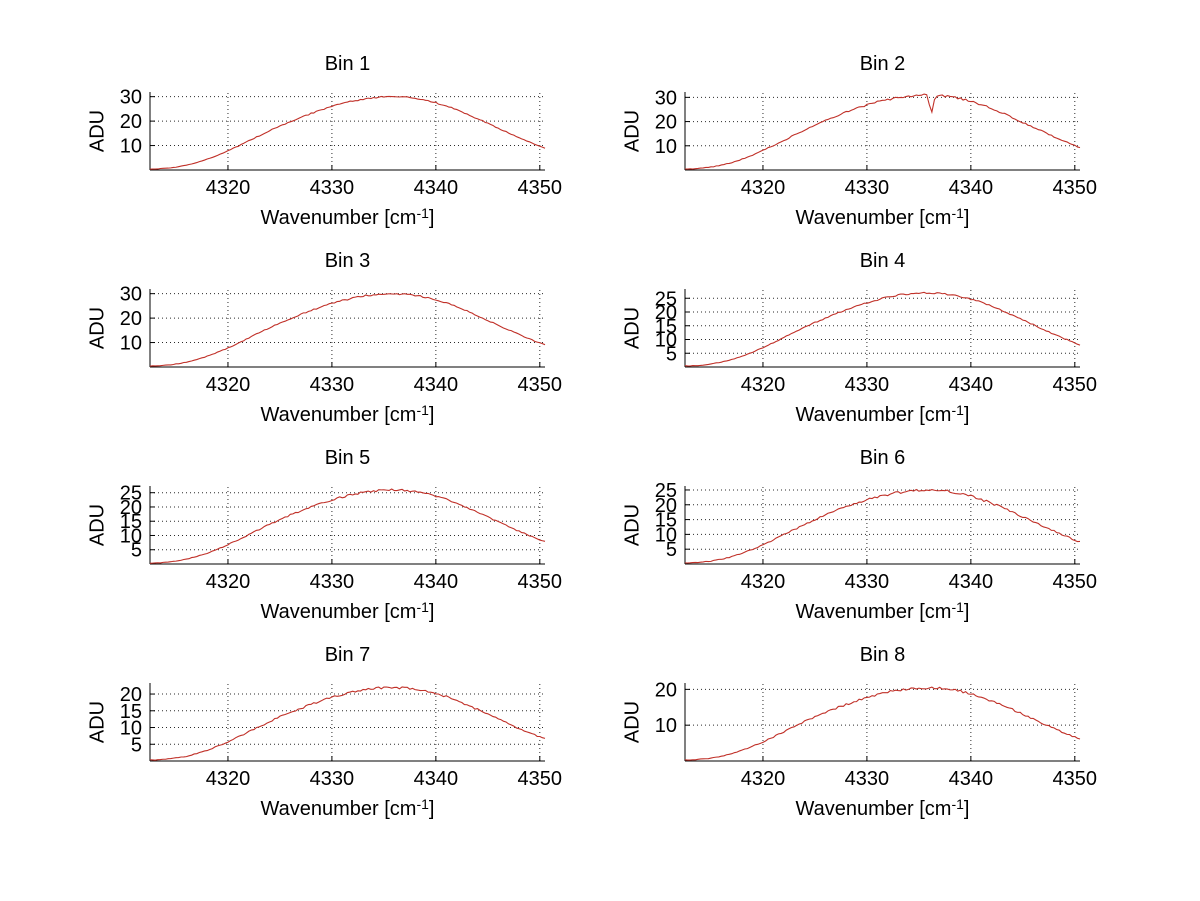 The width and height of the screenshot is (1200, 901). What do you see at coordinates (666, 491) in the screenshot?
I see `y-tick-label: 25` at bounding box center [666, 491].